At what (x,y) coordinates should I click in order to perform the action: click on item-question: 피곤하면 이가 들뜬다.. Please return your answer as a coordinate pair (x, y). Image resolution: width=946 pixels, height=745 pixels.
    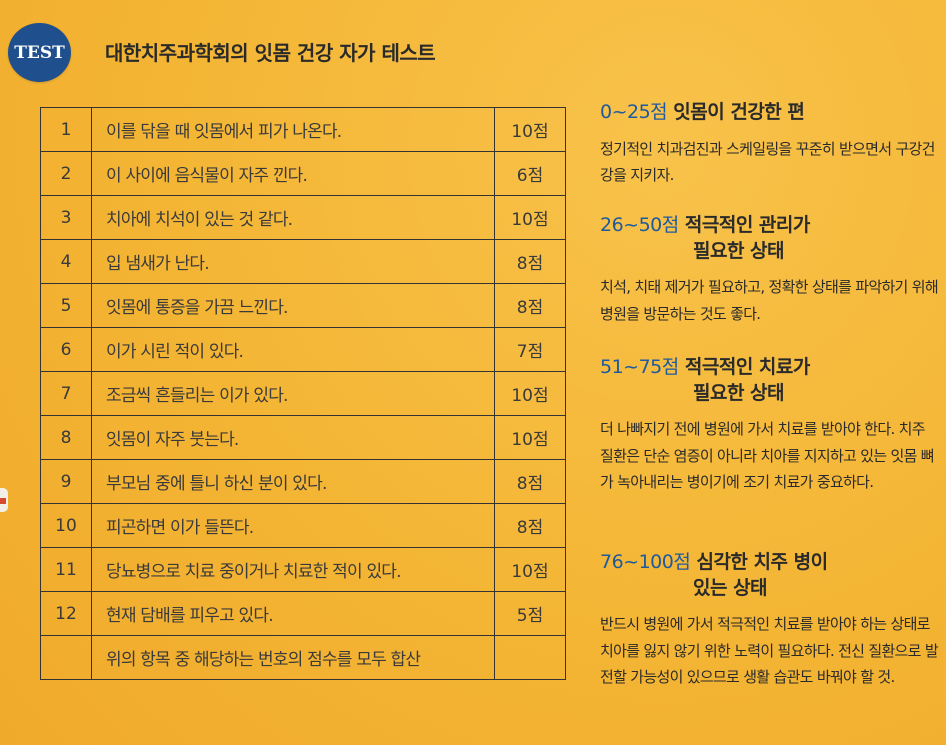
    Looking at the image, I should click on (293, 525).